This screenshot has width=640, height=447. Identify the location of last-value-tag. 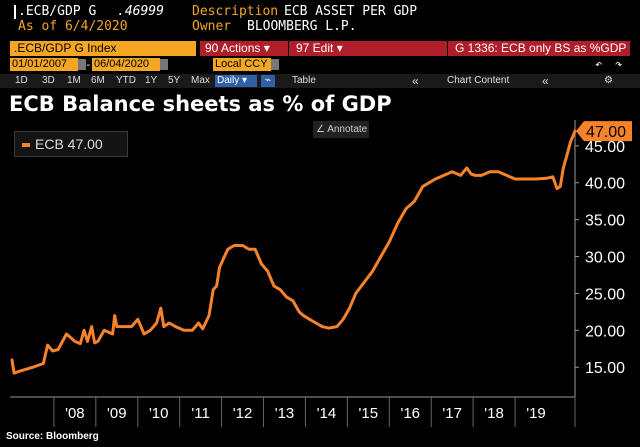
(604, 131).